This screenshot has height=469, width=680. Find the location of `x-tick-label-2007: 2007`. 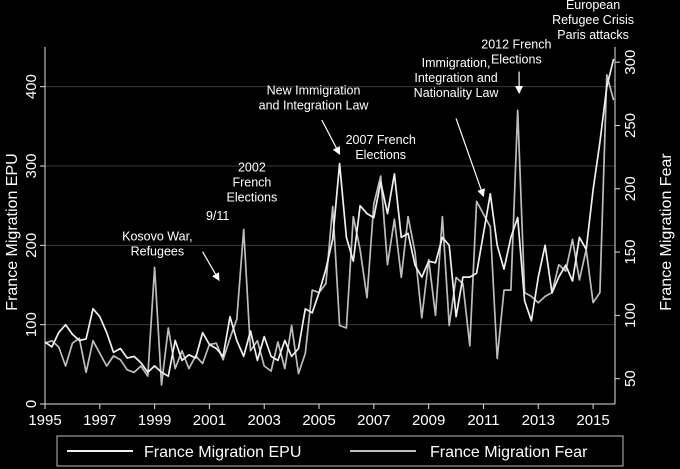

x-tick-label-2007: 2007 is located at coordinates (373, 420).